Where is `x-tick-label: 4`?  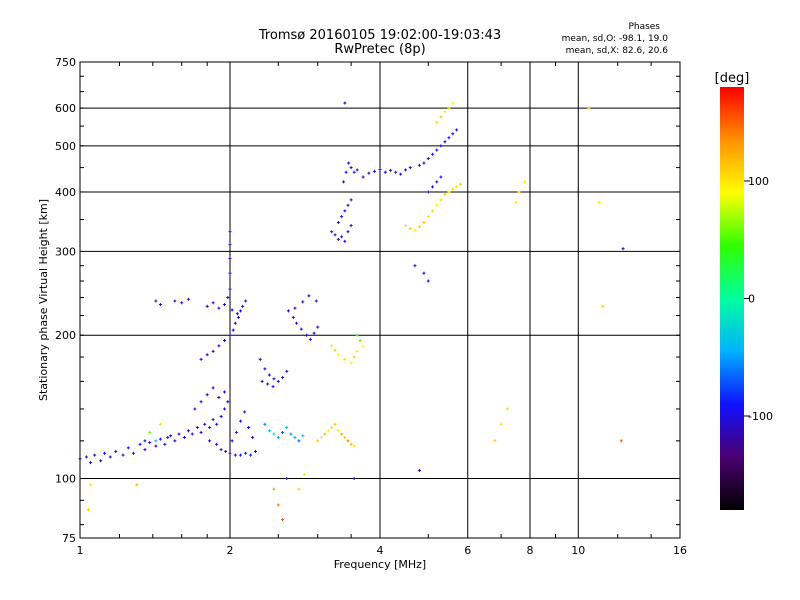 x-tick-label: 4 is located at coordinates (380, 550).